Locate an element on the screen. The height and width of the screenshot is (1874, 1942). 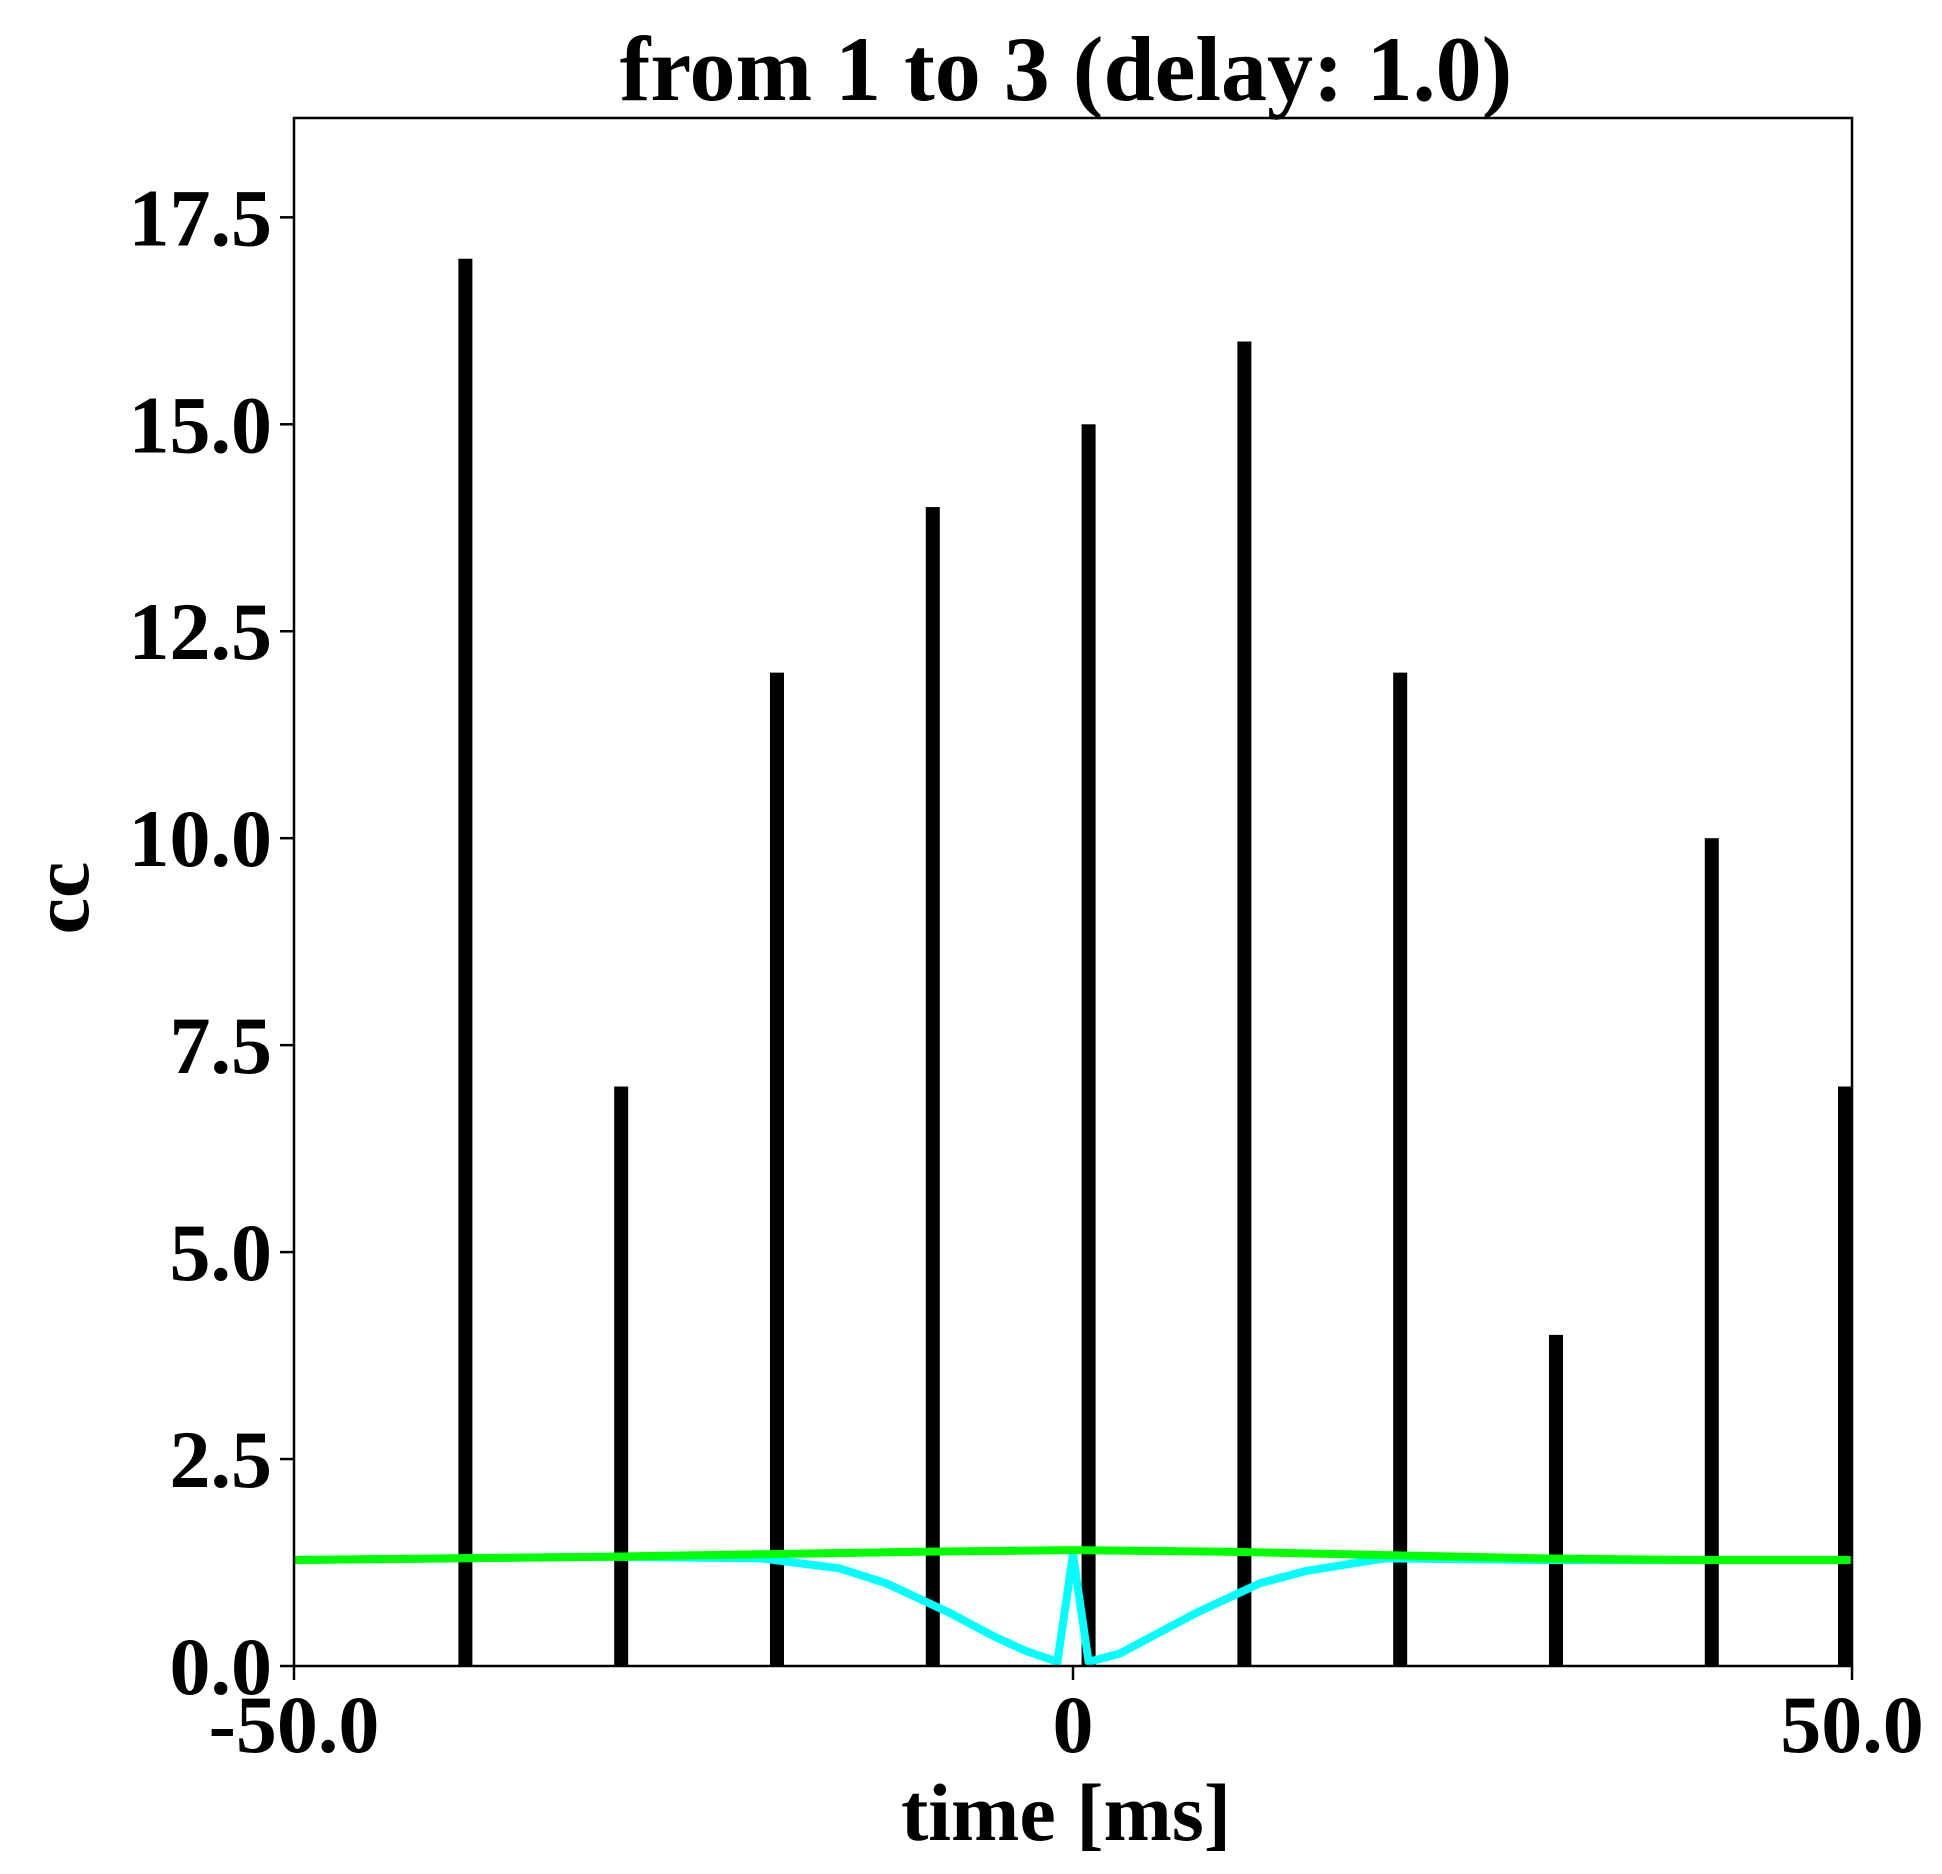
y-tick-label: 12.5 is located at coordinates (201, 631).